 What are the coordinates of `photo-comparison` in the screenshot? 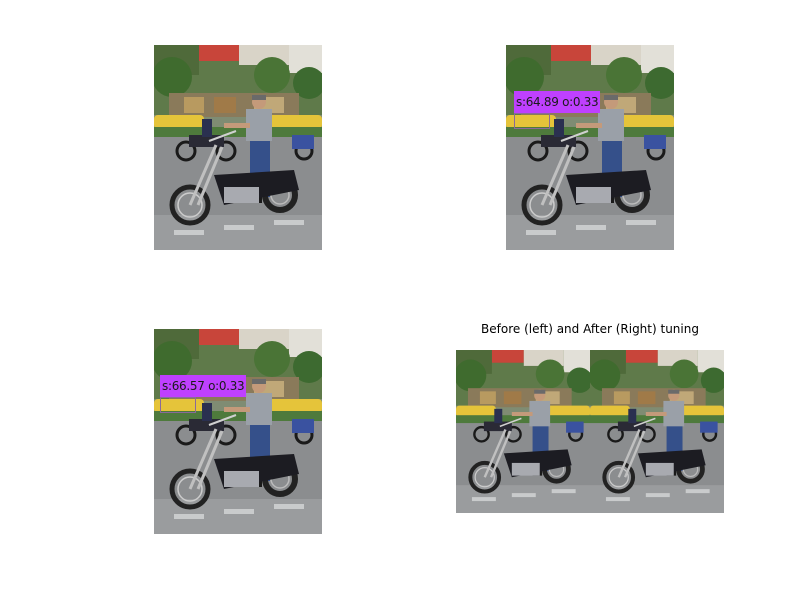 It's located at (590, 431).